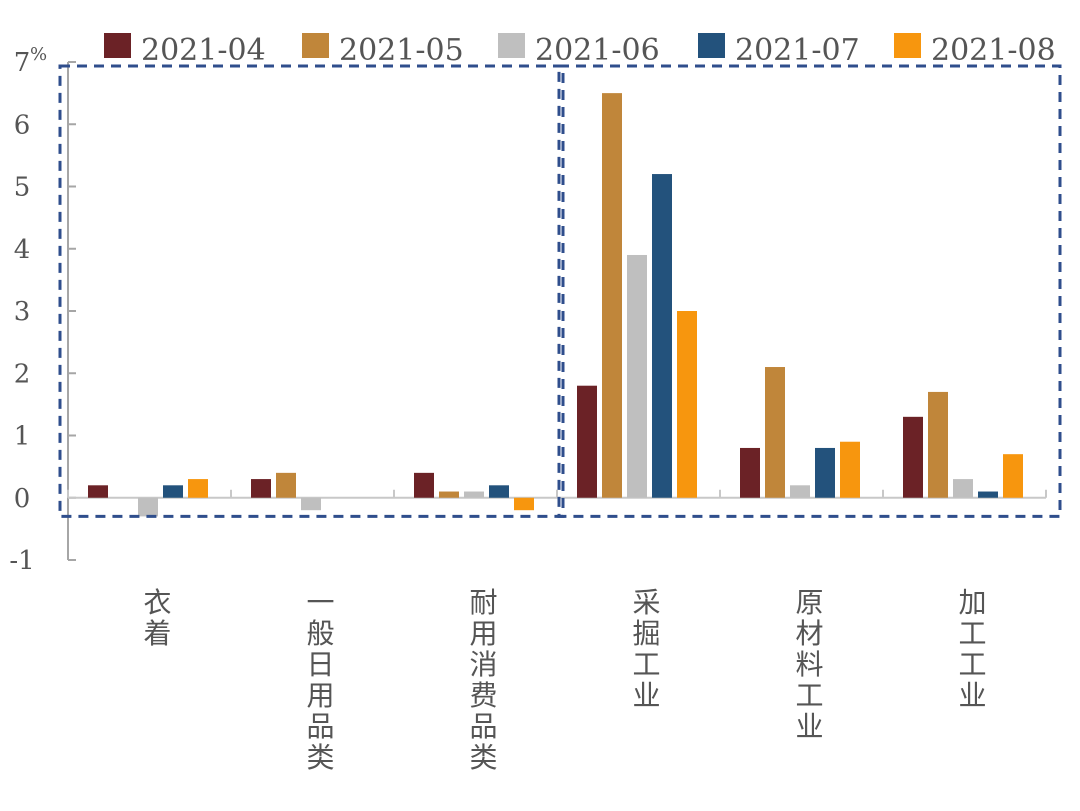 The image size is (1080, 811). Describe the element at coordinates (483, 664) in the screenshot. I see `category-label-char: 消` at that location.